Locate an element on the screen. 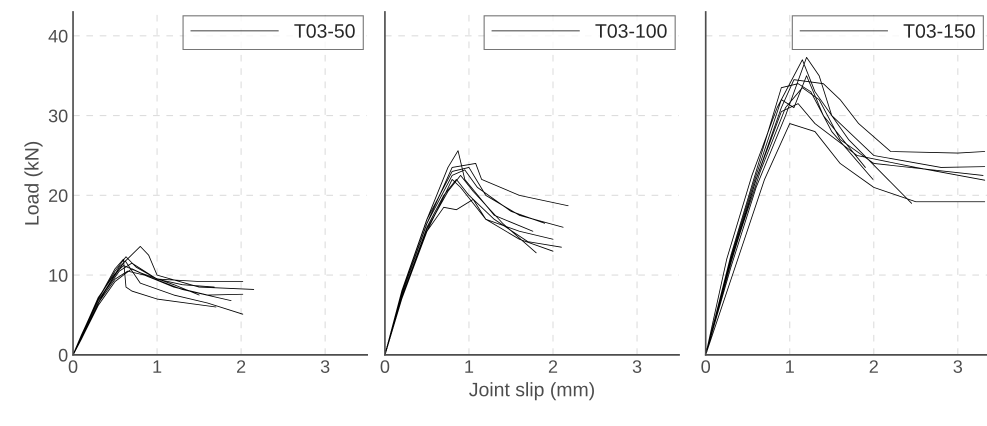 Image resolution: width=987 pixels, height=426 pixels. x-axis-title: Joint slip (mm) is located at coordinates (531, 391).